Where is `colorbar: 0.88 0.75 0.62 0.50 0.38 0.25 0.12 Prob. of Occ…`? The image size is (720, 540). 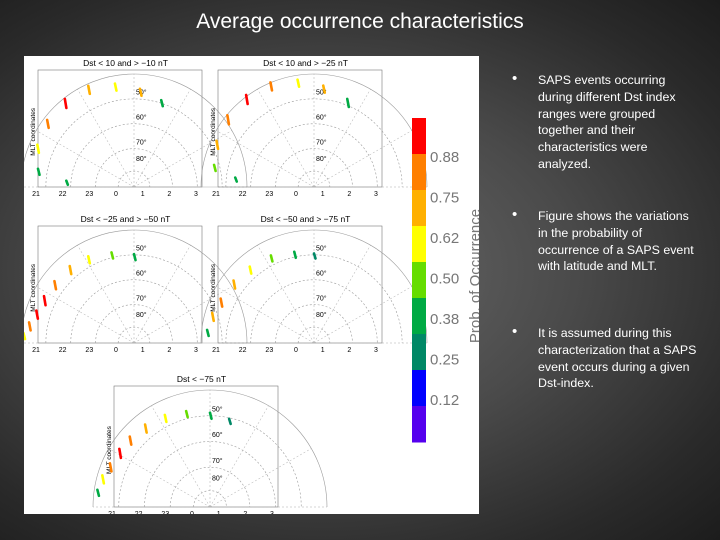 colorbar: 0.88 0.75 0.62 0.50 0.38 0.25 0.12 Prob. of Occ… is located at coordinates (445, 280).